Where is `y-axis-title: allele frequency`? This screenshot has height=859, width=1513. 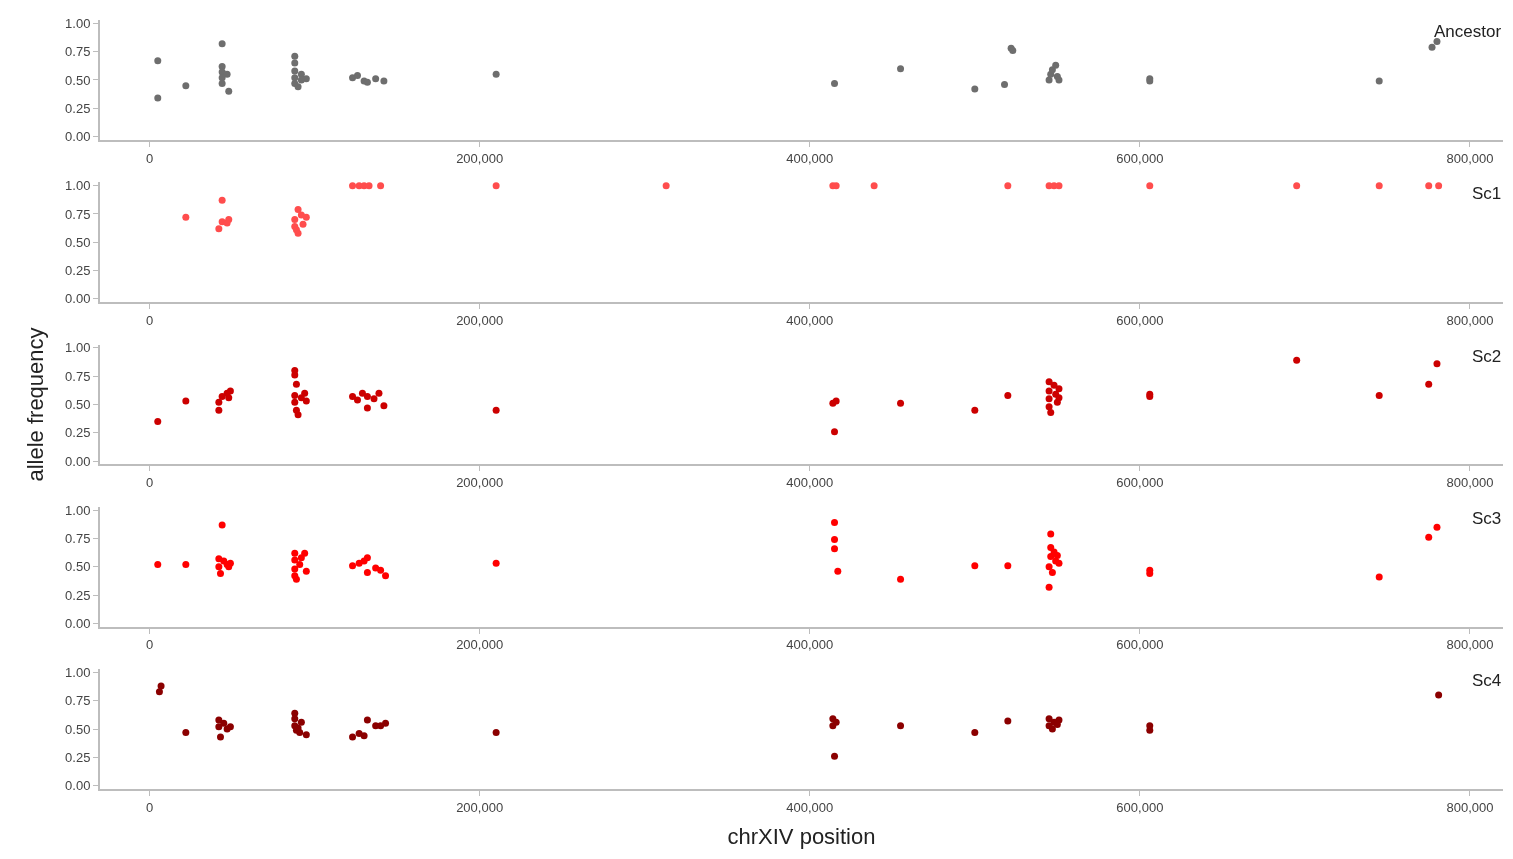 y-axis-title: allele frequency is located at coordinates (36, 404).